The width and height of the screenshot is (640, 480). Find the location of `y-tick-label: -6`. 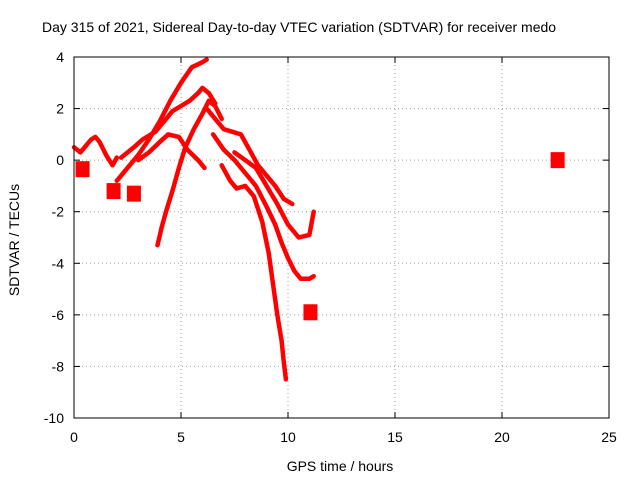

y-tick-label: -6 is located at coordinates (58, 315).